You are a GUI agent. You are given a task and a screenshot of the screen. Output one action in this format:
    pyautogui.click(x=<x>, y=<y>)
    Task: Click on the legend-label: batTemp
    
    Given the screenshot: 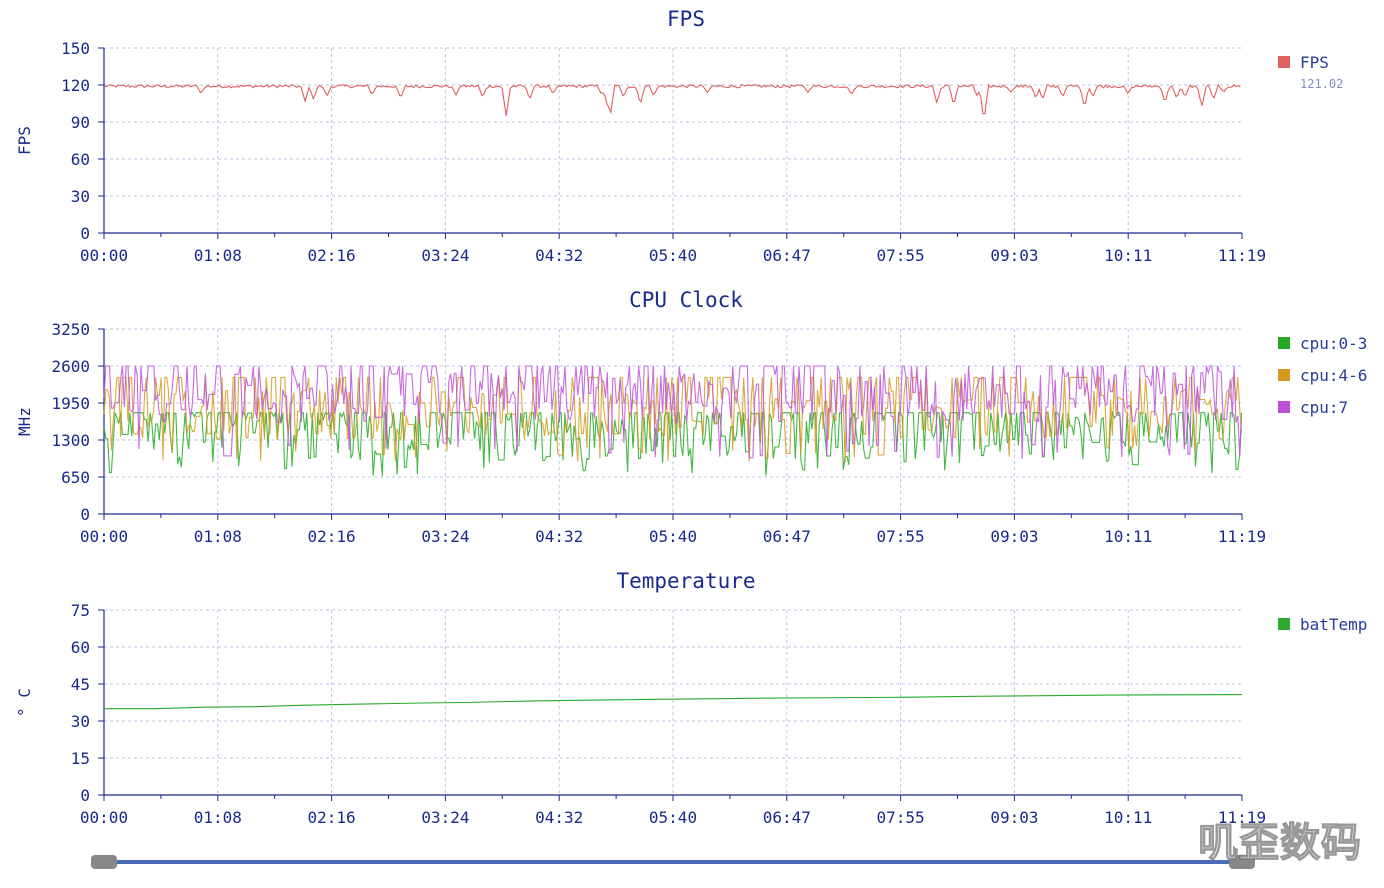 What is the action you would take?
    pyautogui.click(x=1333, y=624)
    